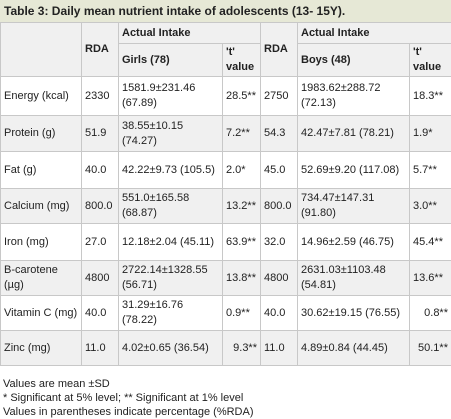  Describe the element at coordinates (100, 50) in the screenshot. I see `header-rda-girls: RDA` at that location.